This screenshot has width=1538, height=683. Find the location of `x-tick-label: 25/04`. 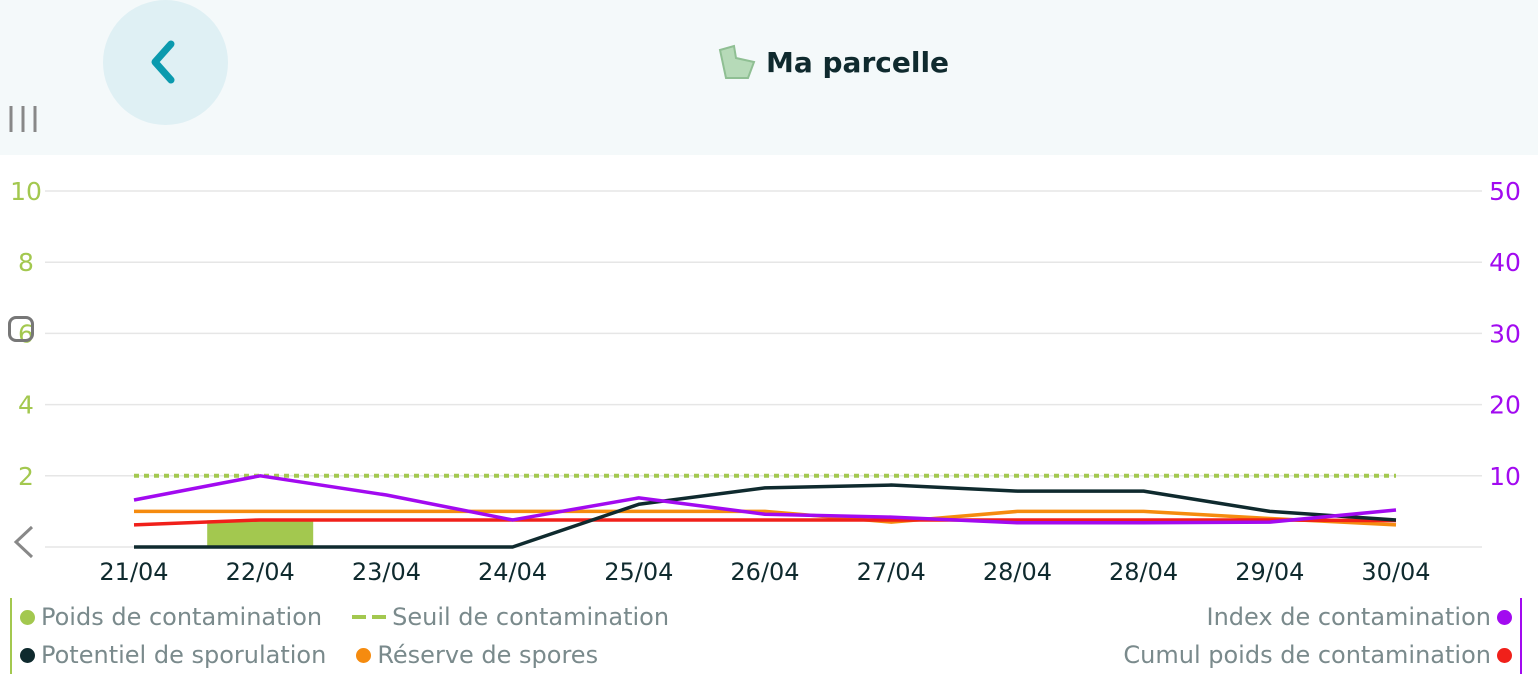

x-tick-label: 25/04 is located at coordinates (638, 572).